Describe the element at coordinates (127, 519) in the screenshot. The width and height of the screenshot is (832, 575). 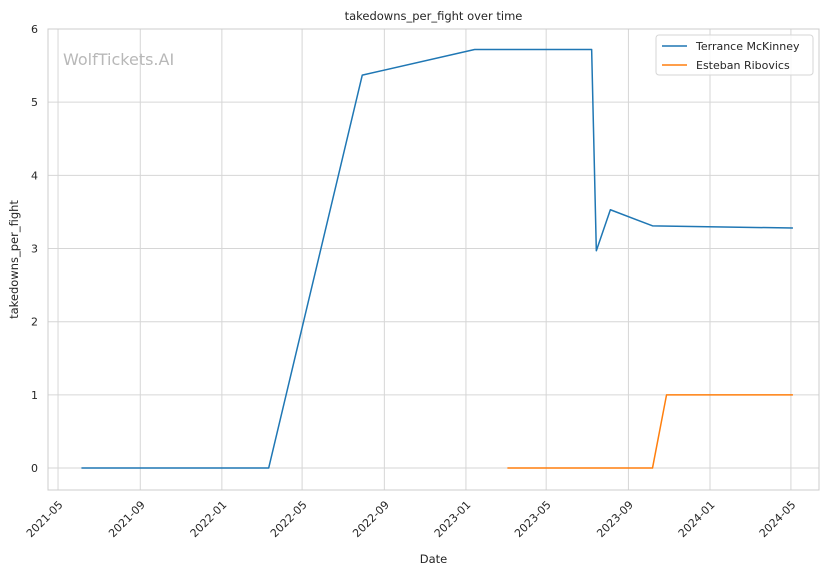
I see `x-tick-label: 2021-09` at that location.